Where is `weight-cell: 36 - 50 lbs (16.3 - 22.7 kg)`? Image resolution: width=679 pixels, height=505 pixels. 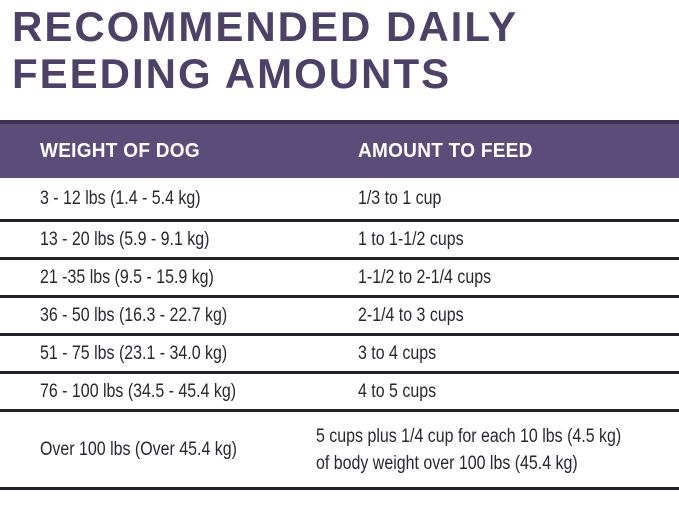
weight-cell: 36 - 50 lbs (16.3 - 22.7 kg) is located at coordinates (179, 315).